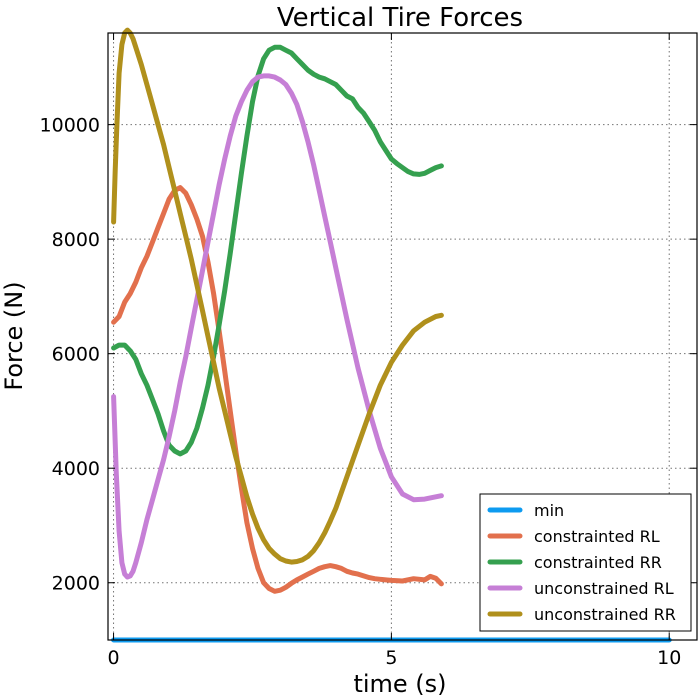  Describe the element at coordinates (76, 240) in the screenshot. I see `y-tick-label: 8000` at that location.